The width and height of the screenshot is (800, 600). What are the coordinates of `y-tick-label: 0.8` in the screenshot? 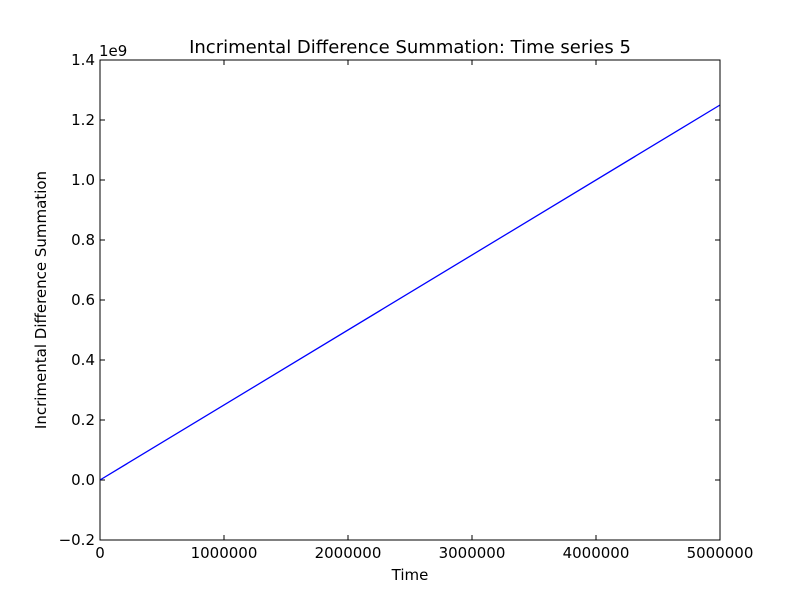 It's located at (83, 240).